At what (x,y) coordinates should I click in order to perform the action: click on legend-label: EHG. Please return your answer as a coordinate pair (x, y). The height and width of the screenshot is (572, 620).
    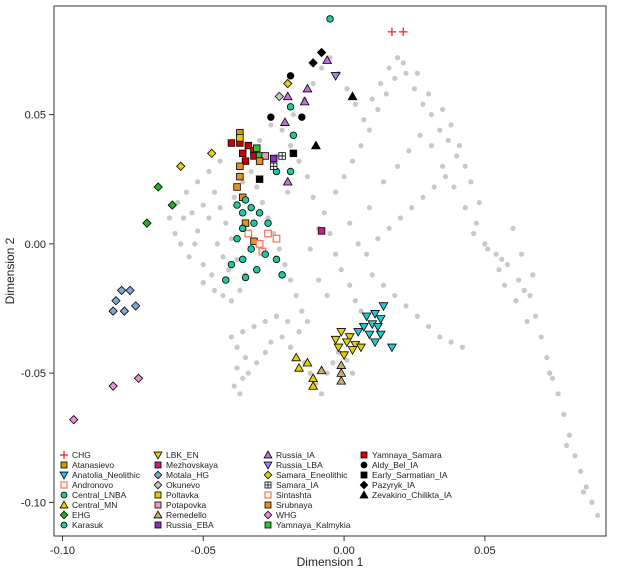
    Looking at the image, I should click on (81, 515).